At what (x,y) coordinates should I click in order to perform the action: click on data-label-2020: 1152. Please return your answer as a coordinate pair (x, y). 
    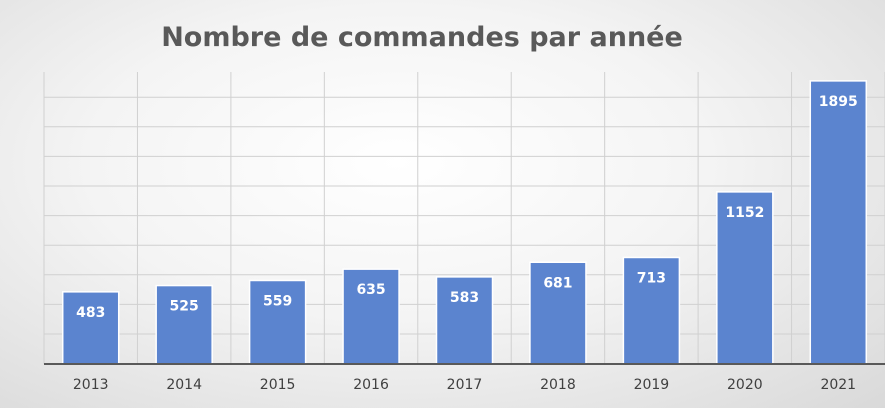
    Looking at the image, I should click on (744, 213).